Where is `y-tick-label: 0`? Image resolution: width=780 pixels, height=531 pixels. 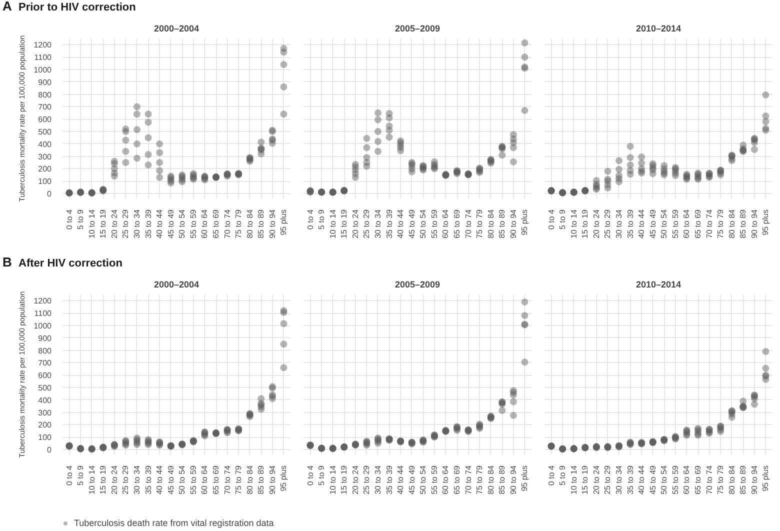
y-tick-label: 0 is located at coordinates (49, 450).